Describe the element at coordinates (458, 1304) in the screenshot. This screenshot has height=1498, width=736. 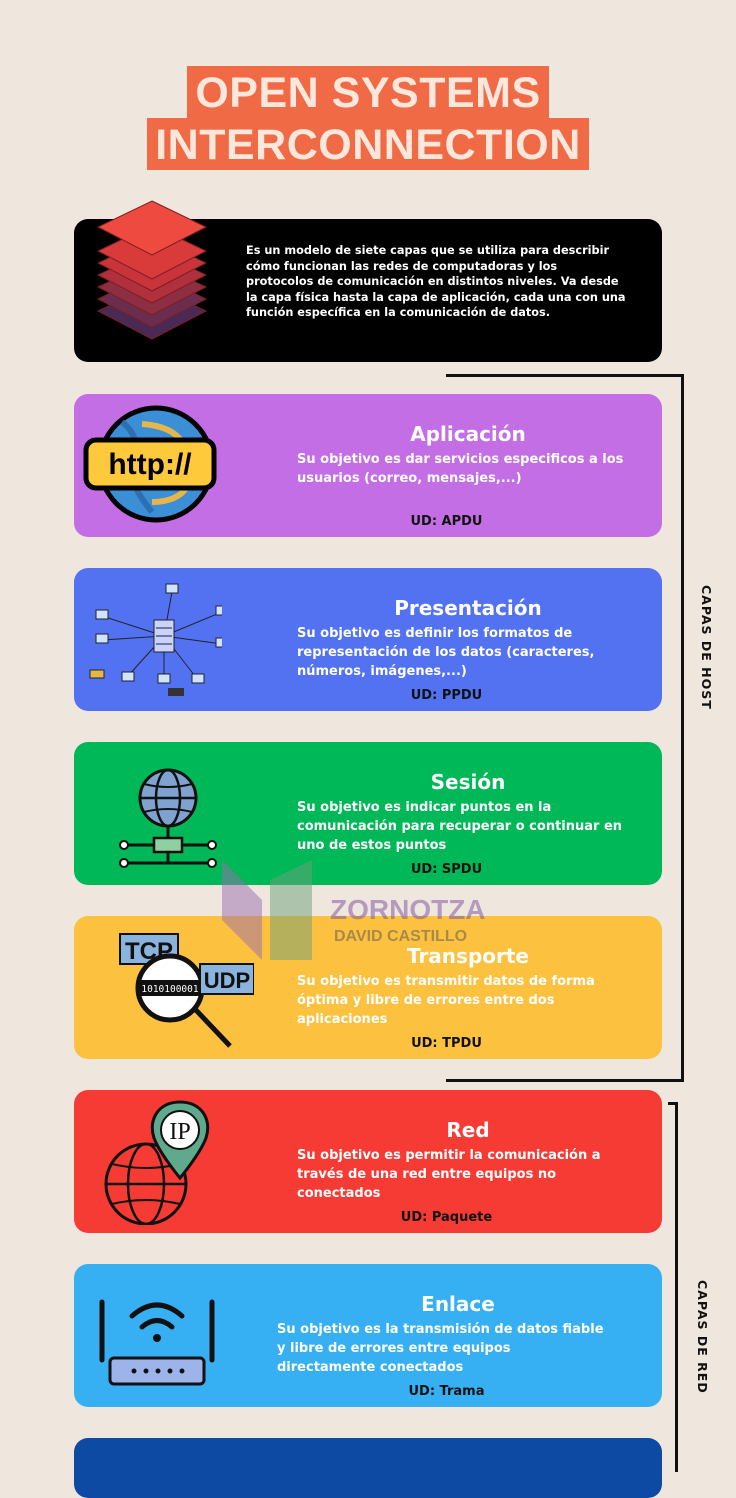
I see `layer-name: Enlace` at that location.